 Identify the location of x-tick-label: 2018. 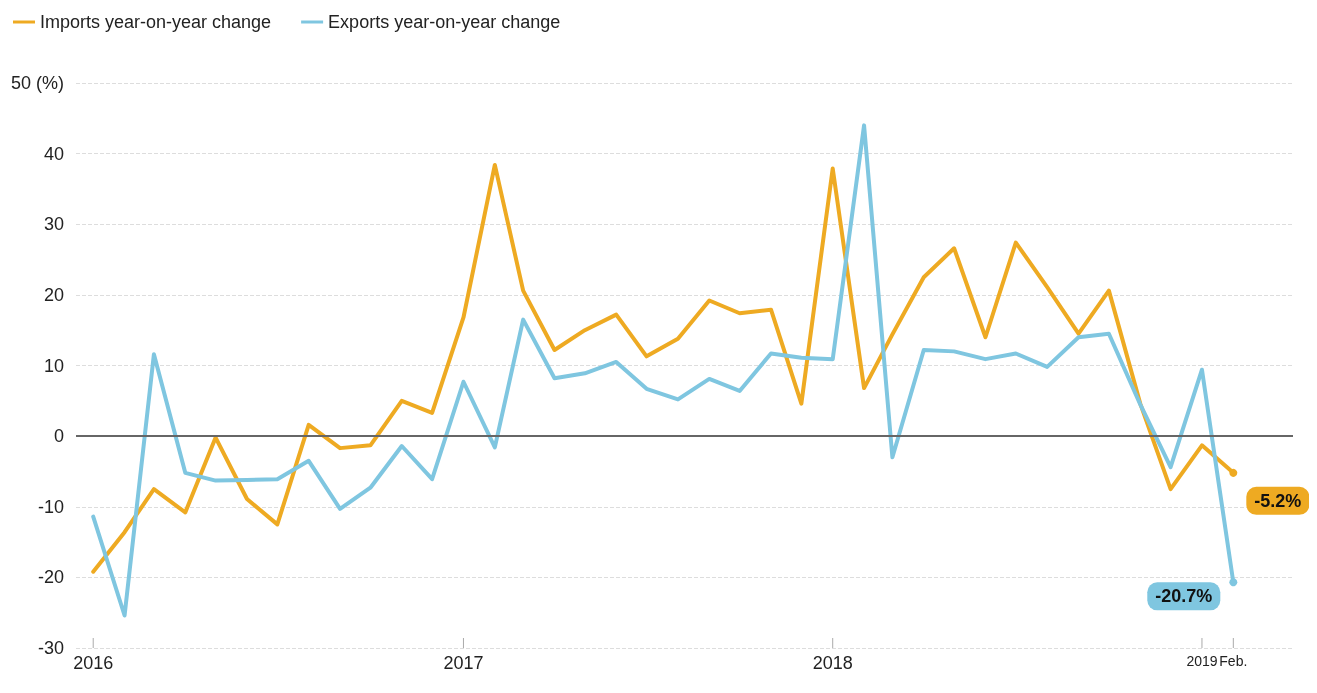
(832, 663).